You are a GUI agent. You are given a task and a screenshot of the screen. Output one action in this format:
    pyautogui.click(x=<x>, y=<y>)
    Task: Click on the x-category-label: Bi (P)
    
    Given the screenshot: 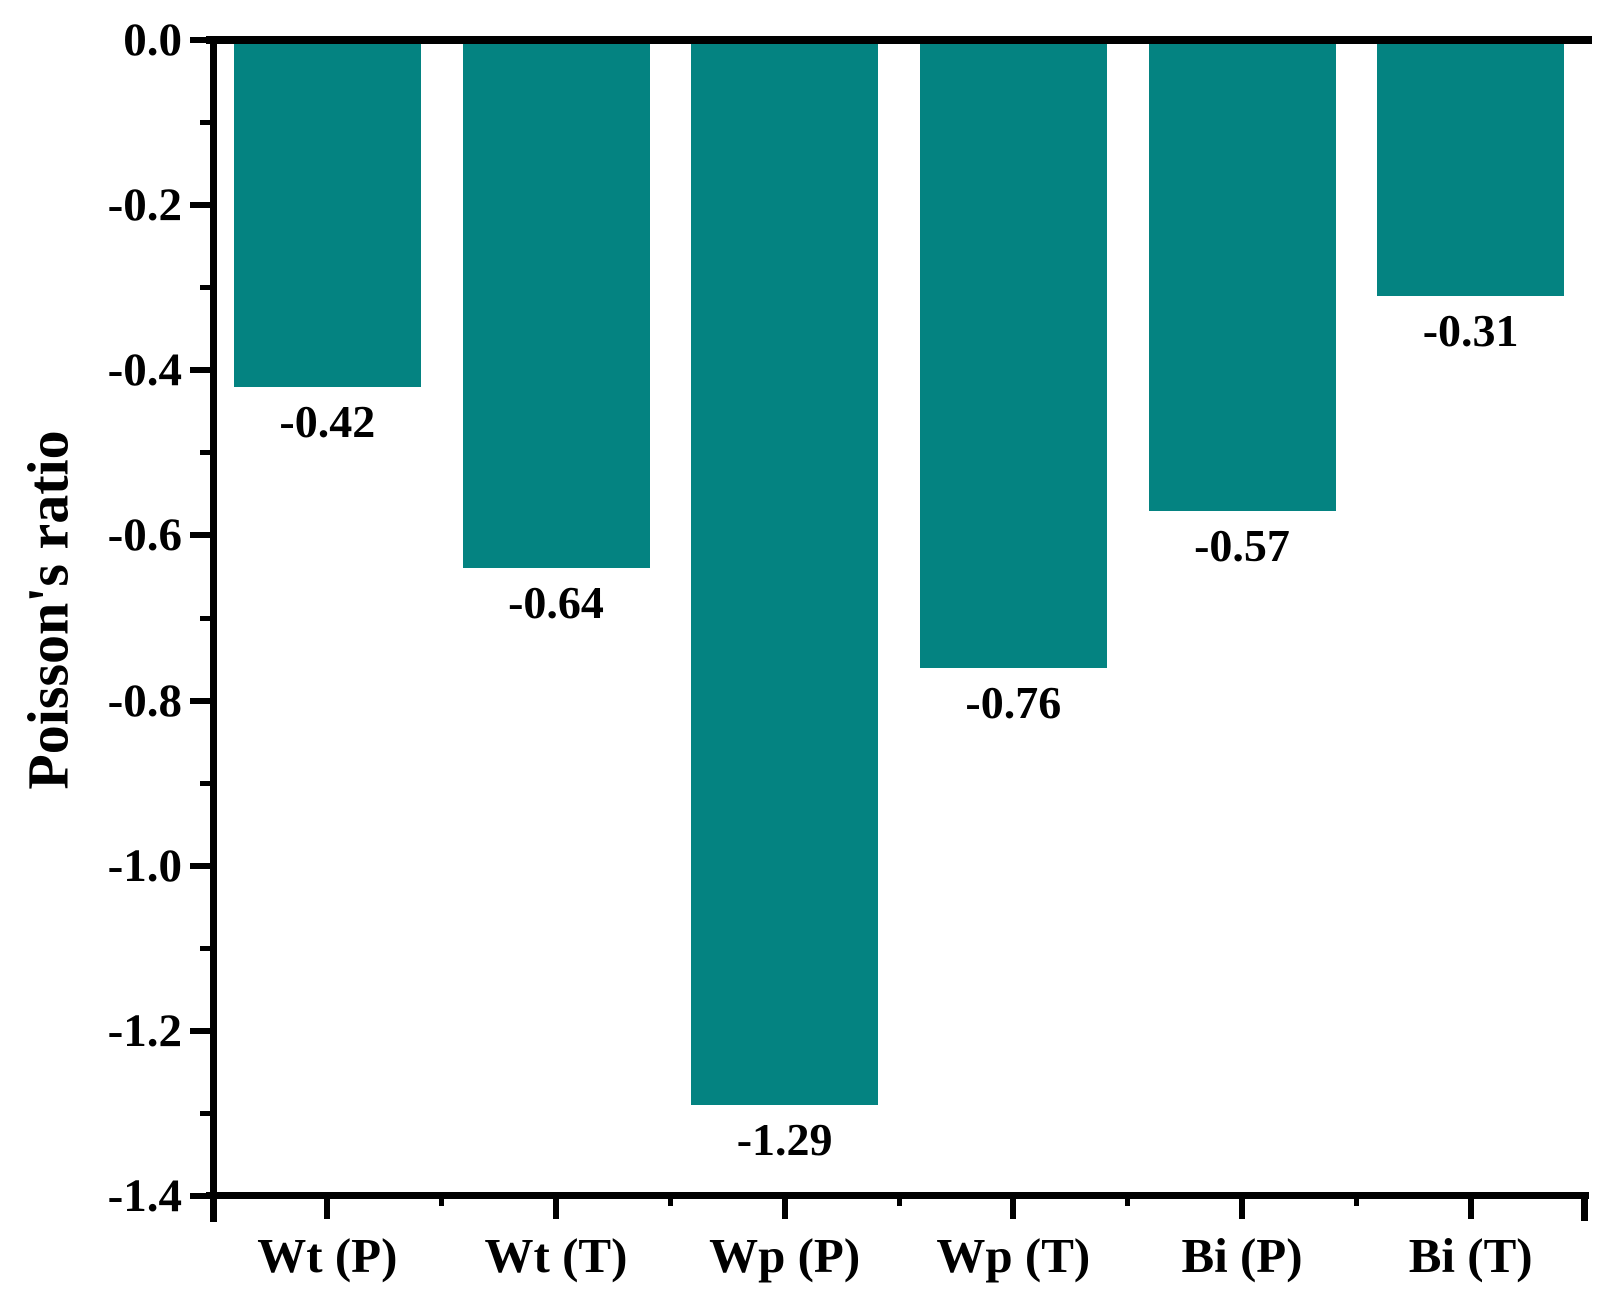 What is the action you would take?
    pyautogui.click(x=1242, y=1255)
    